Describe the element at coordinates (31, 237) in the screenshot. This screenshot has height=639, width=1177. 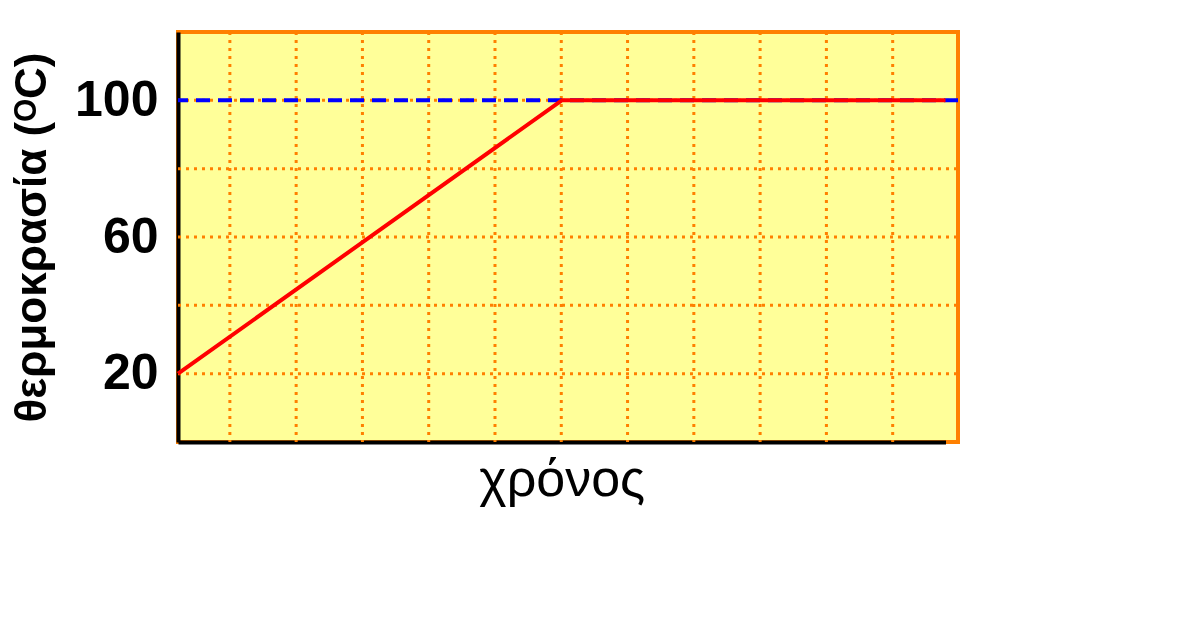
I see `y-axis-title: θερμοκρασία (ᴼC)` at that location.